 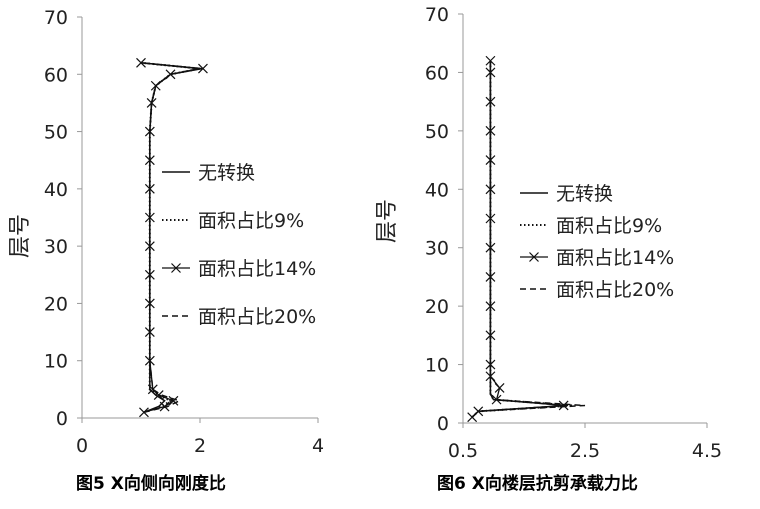 I want to click on chart1-caption: 图5 X向侧向刚度比, so click(x=151, y=483).